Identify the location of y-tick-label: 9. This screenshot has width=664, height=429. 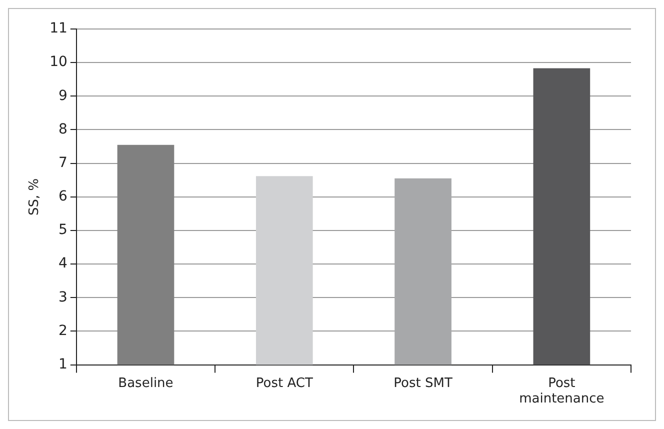
(63, 96).